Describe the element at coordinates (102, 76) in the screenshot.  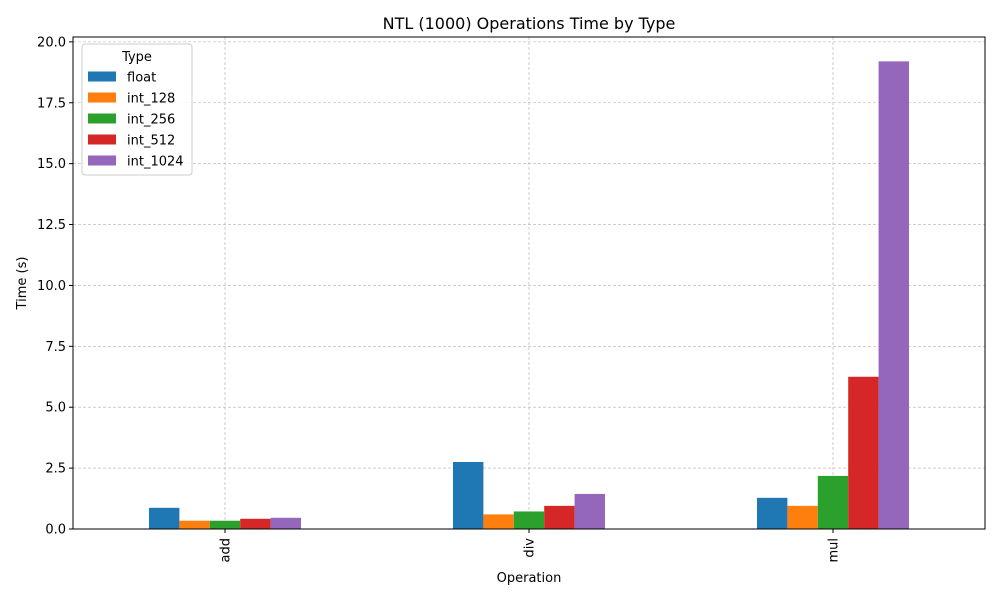
I see `legend-swatch-float` at that location.